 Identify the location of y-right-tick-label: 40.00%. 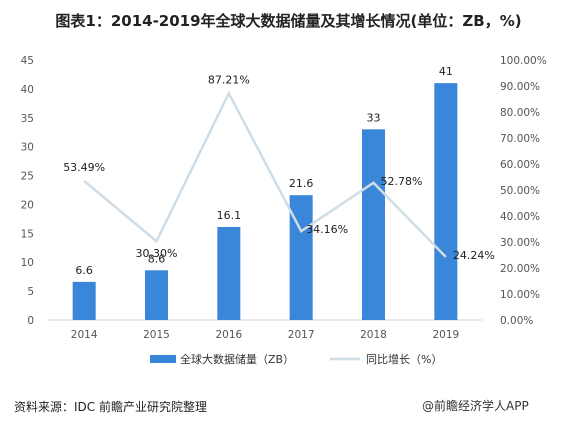
(520, 217).